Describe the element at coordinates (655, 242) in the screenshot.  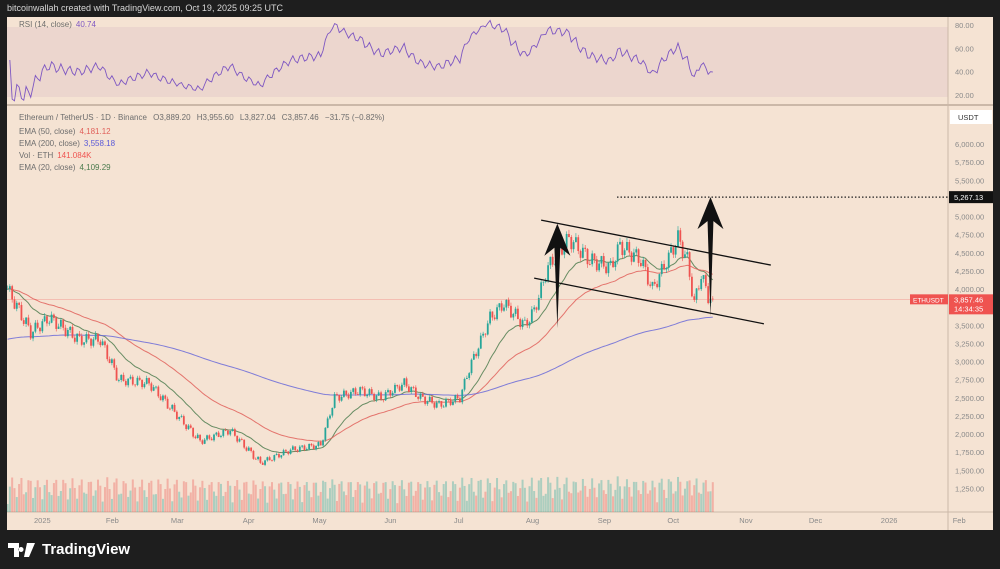
I see `channel-upper-line` at that location.